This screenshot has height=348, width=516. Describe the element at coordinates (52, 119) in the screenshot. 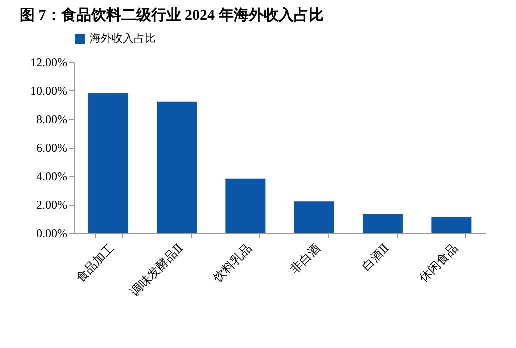

I see `y-tick-label: 8.00%` at that location.